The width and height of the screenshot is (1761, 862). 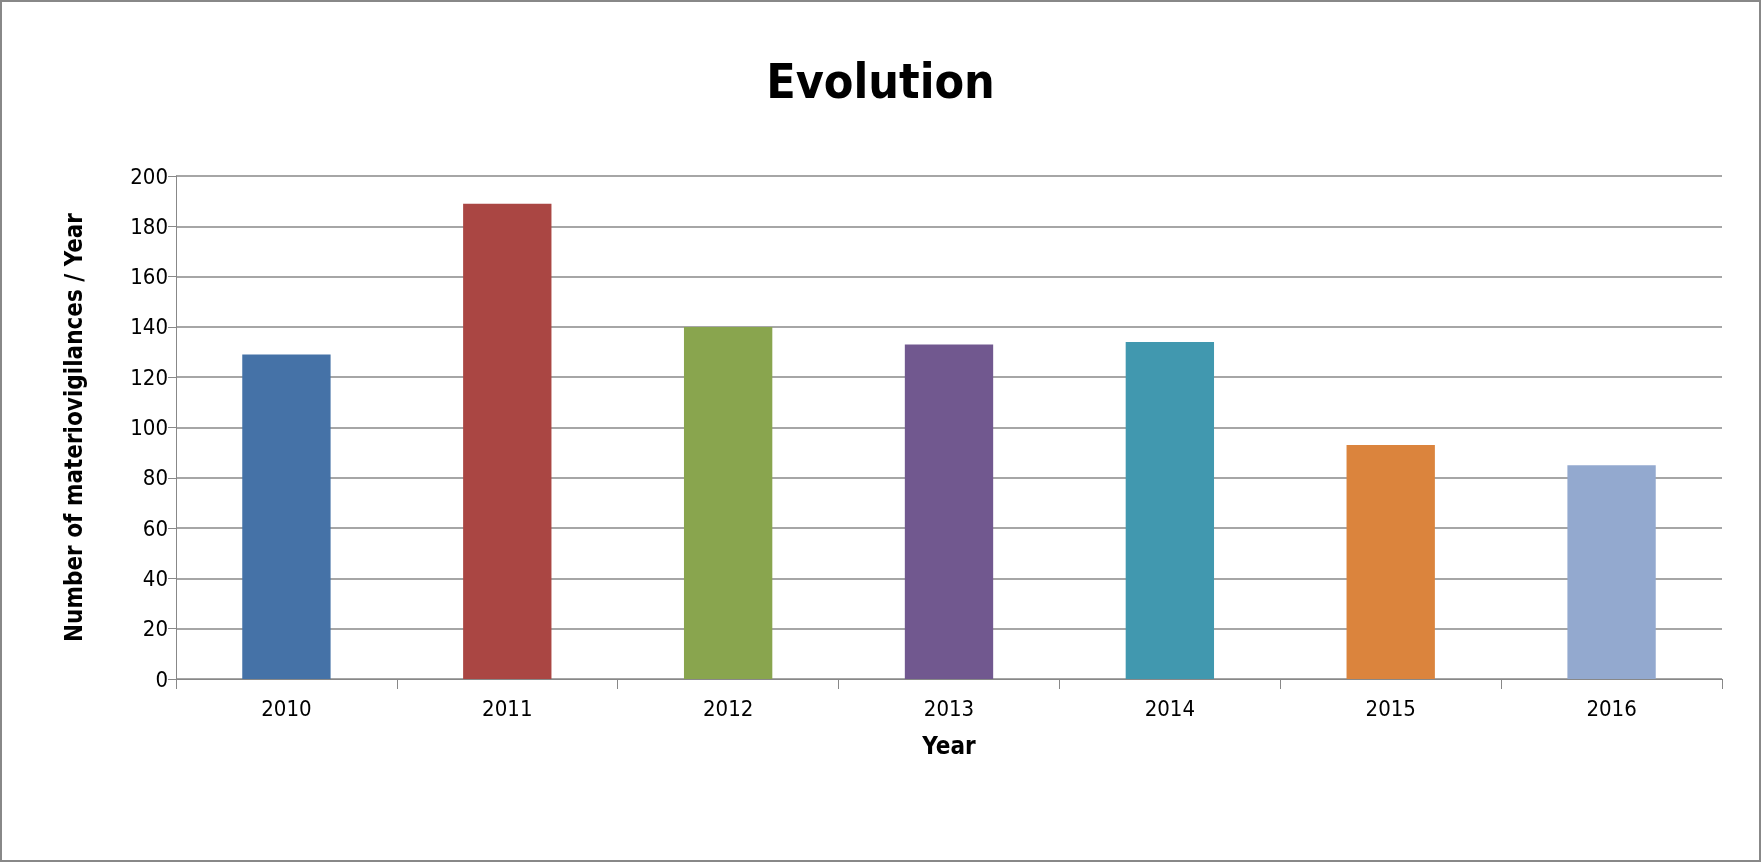 I want to click on y-tick-label: 40, so click(x=155, y=578).